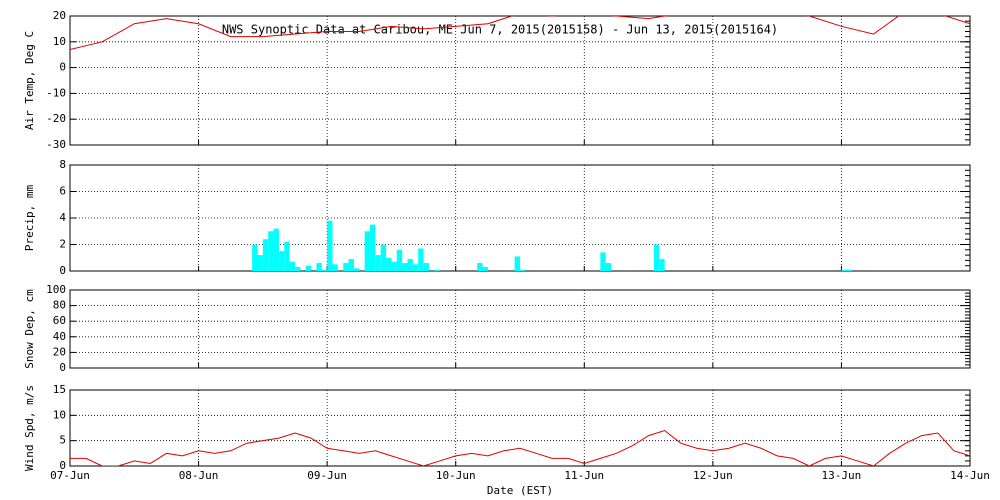  What do you see at coordinates (970, 475) in the screenshot?
I see `x-tick-label: 14-Jun` at bounding box center [970, 475].